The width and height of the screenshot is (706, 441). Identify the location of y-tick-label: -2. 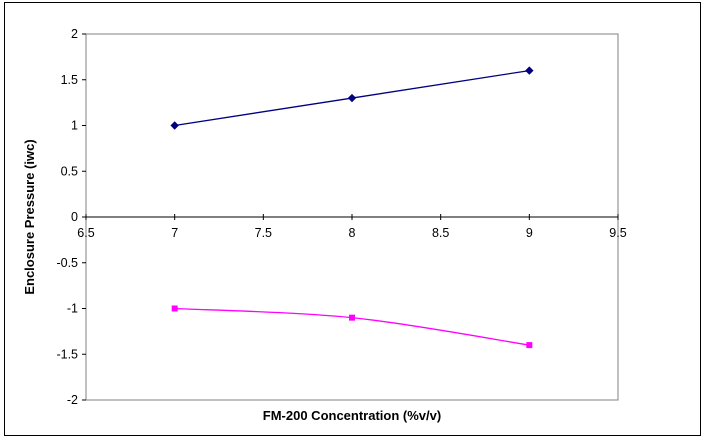
(72, 400).